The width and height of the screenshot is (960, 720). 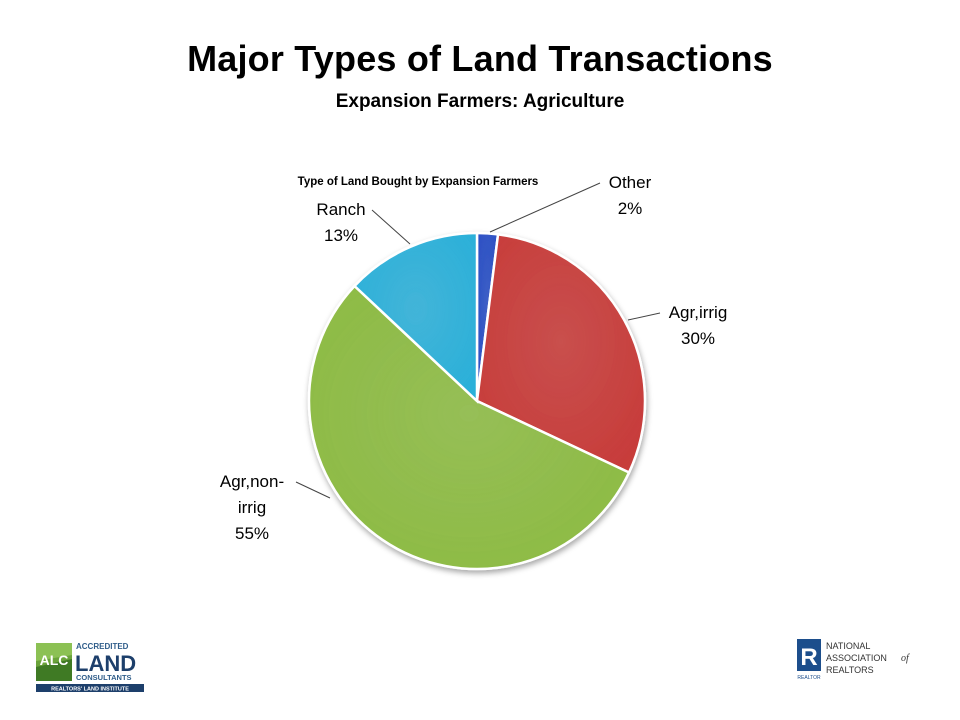 What do you see at coordinates (850, 670) in the screenshot?
I see `nar-line3: REALTORS` at bounding box center [850, 670].